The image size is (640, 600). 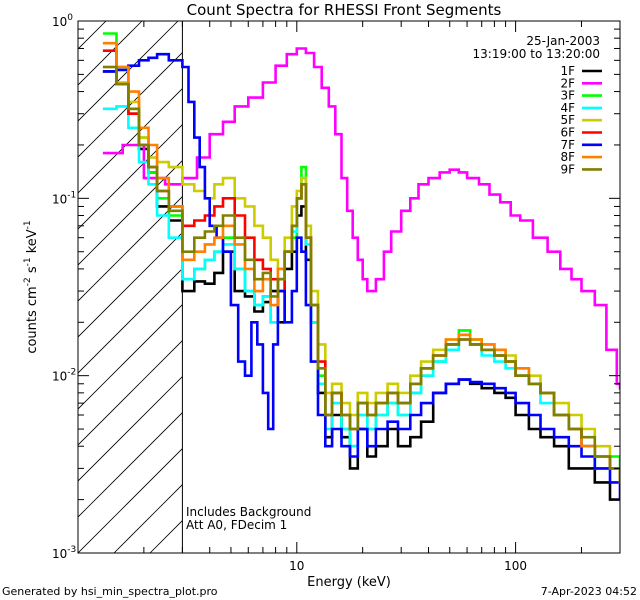 I want to click on y-label-part-c: s, so click(x=32, y=271).